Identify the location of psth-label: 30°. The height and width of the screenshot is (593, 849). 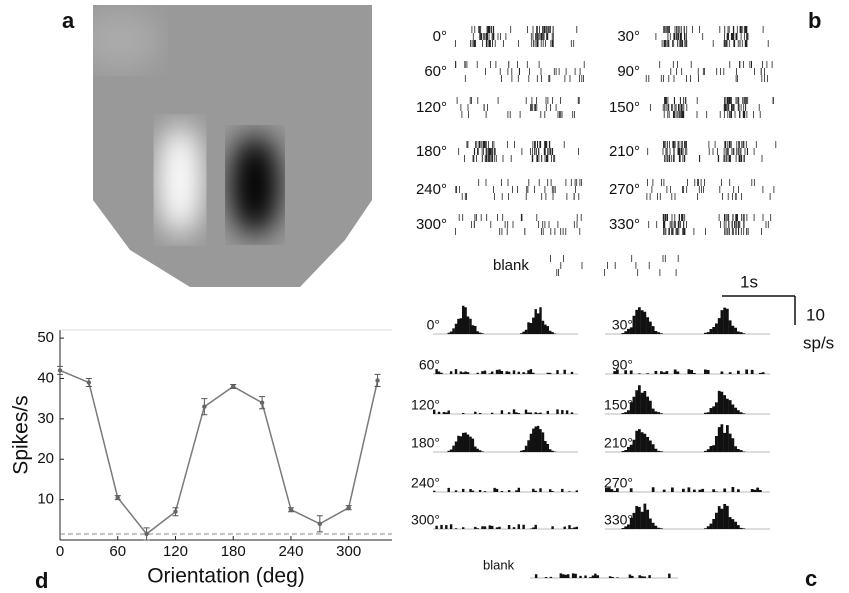
(622, 325).